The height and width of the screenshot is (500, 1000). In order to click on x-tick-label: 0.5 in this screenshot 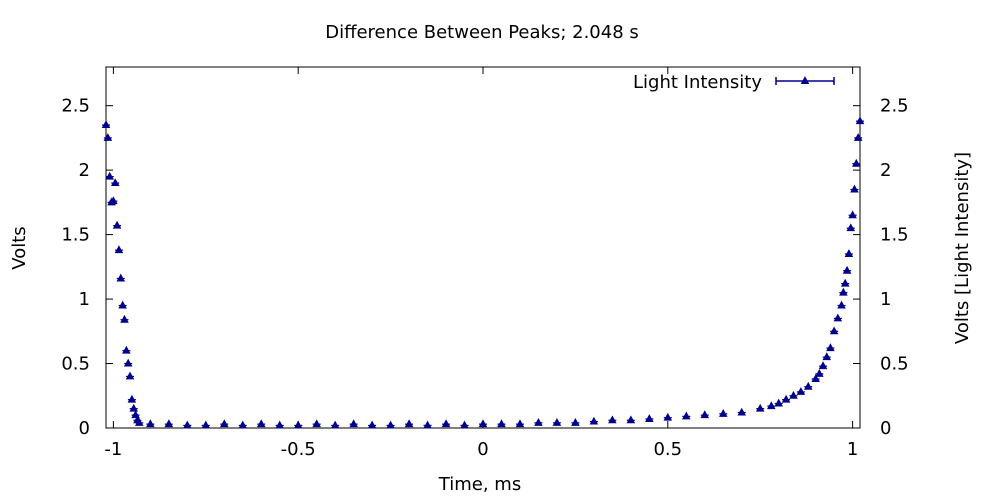, I will do `click(667, 449)`.